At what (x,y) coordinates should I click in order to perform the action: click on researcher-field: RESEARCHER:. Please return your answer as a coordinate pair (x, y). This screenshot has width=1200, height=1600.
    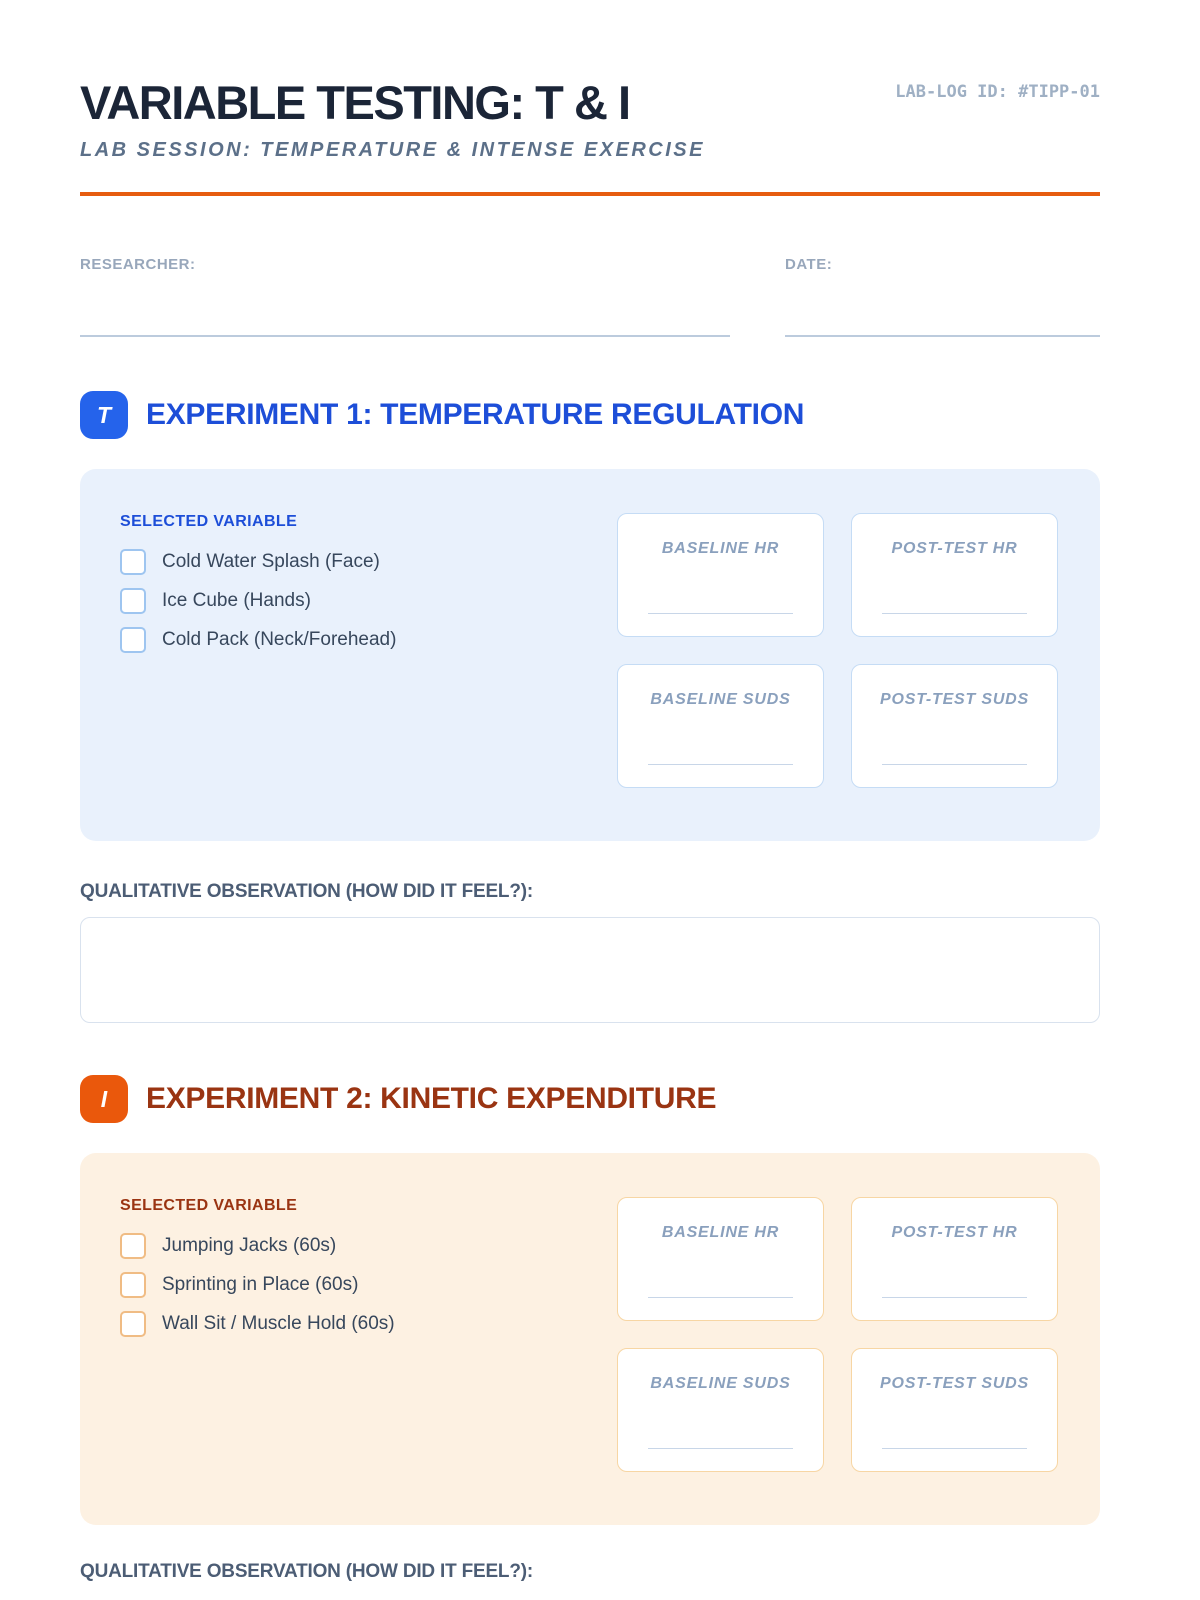
    Looking at the image, I should click on (405, 297).